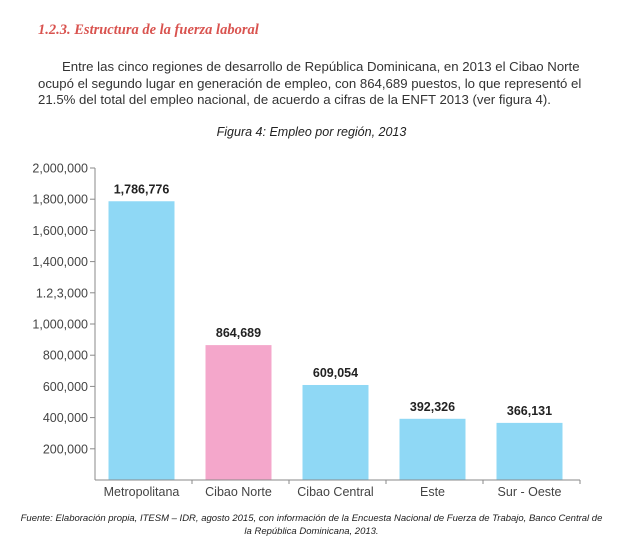 The height and width of the screenshot is (549, 623). What do you see at coordinates (335, 373) in the screenshot?
I see `bar-value-label: 609,054` at bounding box center [335, 373].